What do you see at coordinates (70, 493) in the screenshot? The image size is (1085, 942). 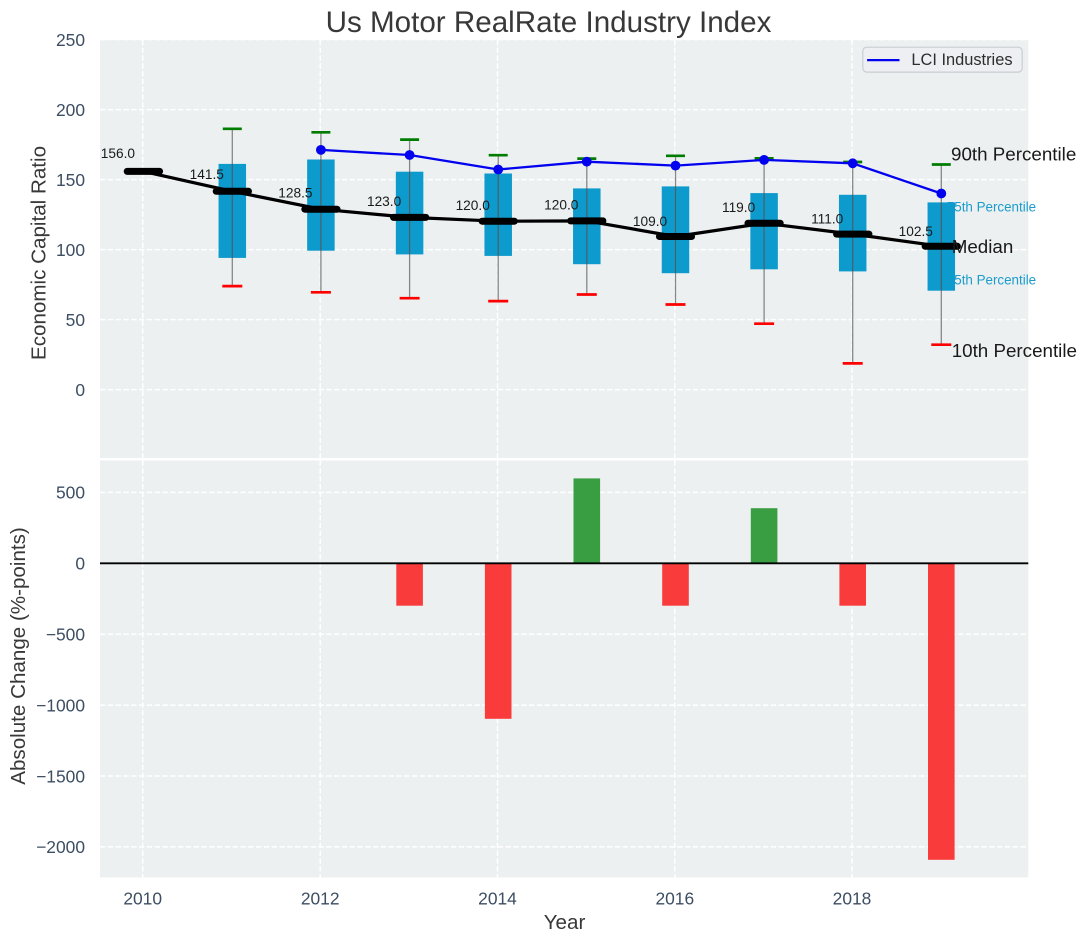 I see `svg-text: 500` at bounding box center [70, 493].